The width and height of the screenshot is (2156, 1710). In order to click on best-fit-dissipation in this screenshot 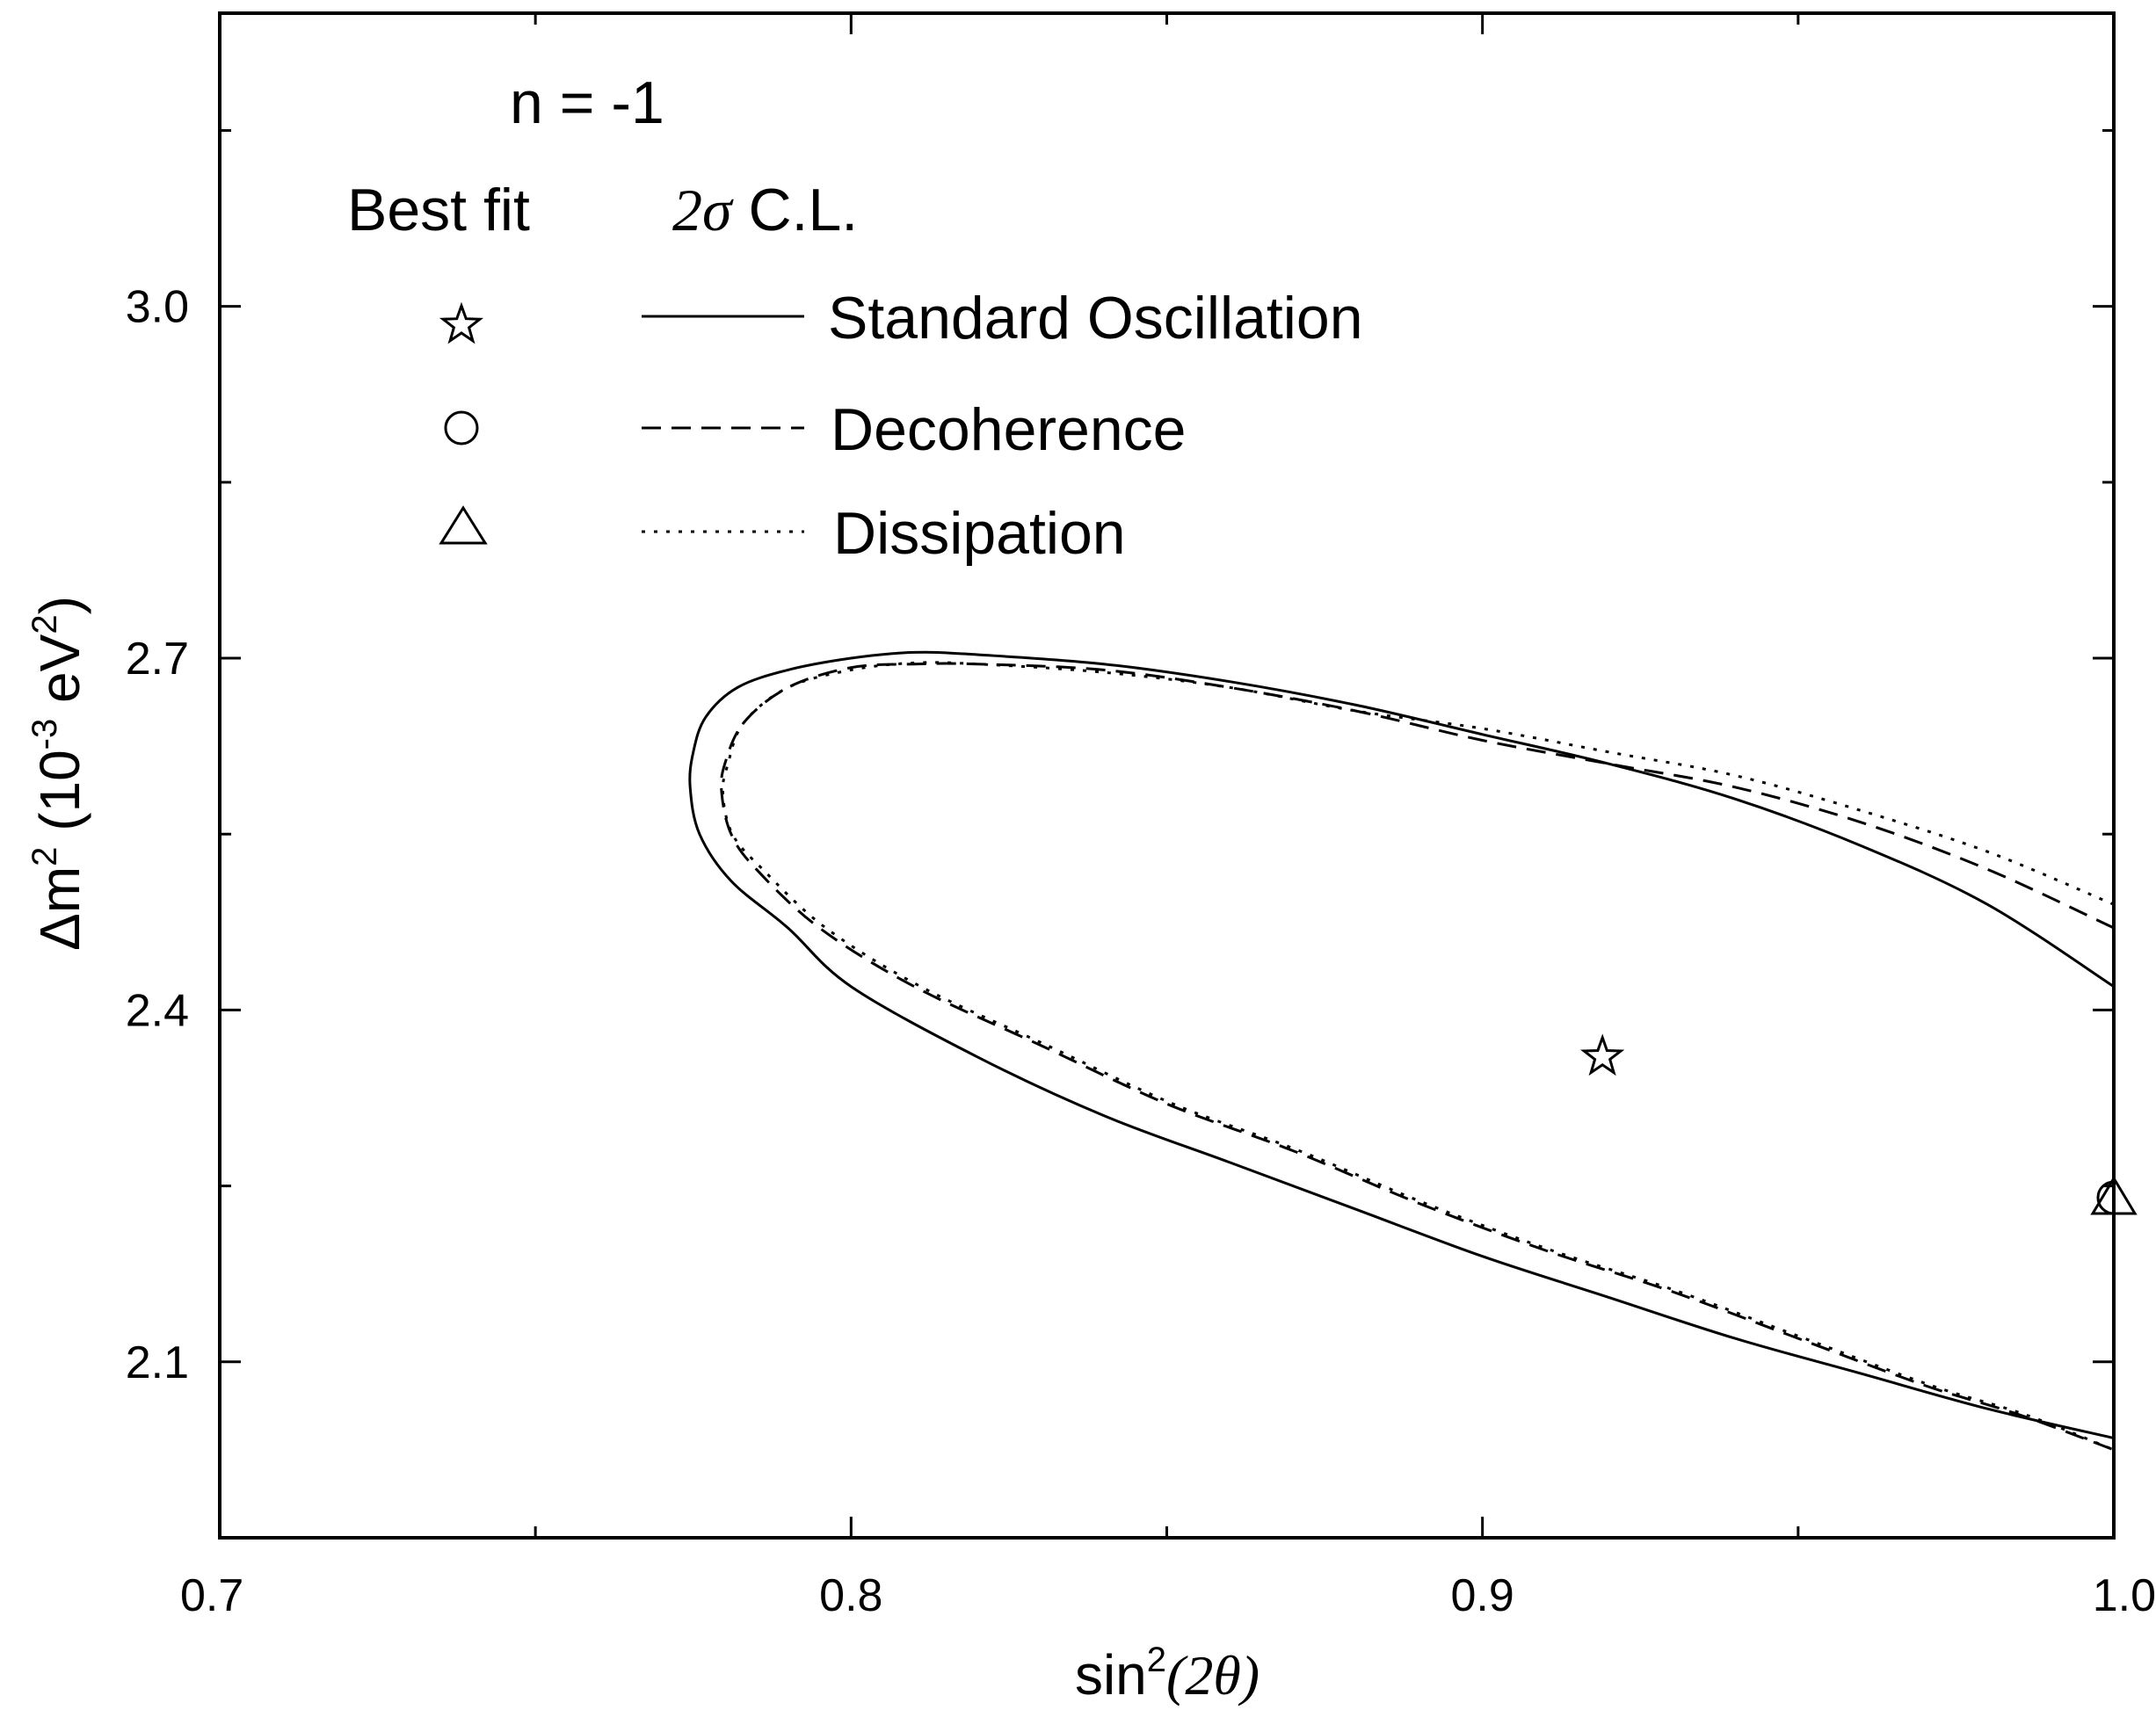, I will do `click(2114, 1196)`.